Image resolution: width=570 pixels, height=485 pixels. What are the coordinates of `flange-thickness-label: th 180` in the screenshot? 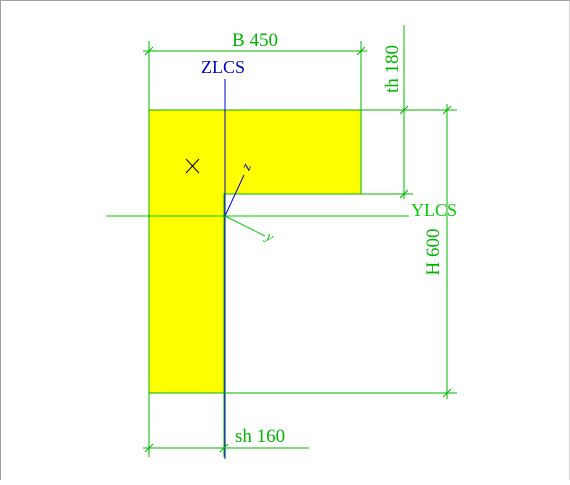 It's located at (392, 69).